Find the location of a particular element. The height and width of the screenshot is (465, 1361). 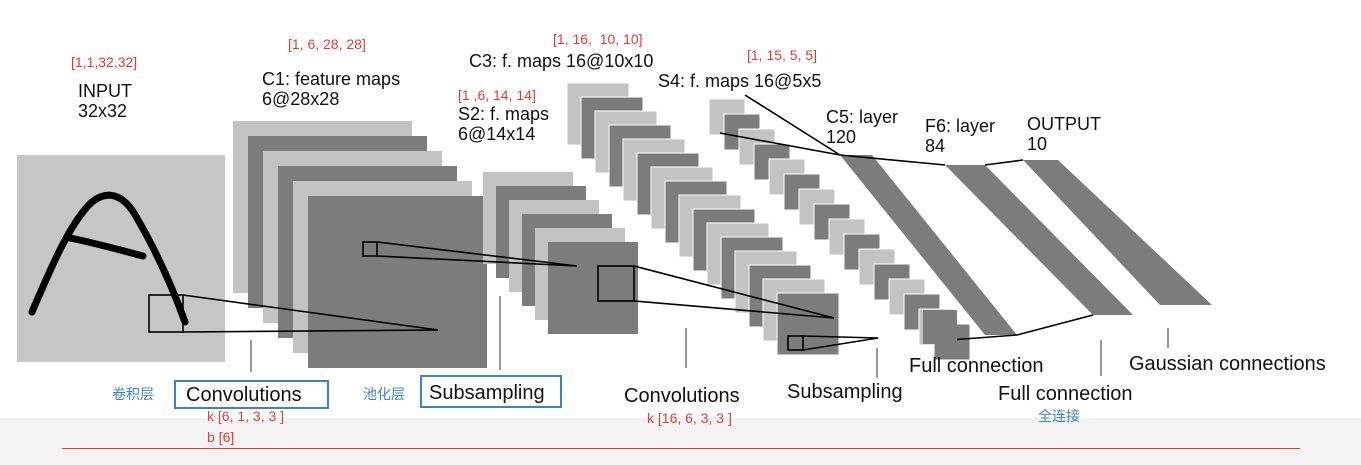

c3-layer-label: C3: f. maps 16@10x10 is located at coordinates (561, 61).